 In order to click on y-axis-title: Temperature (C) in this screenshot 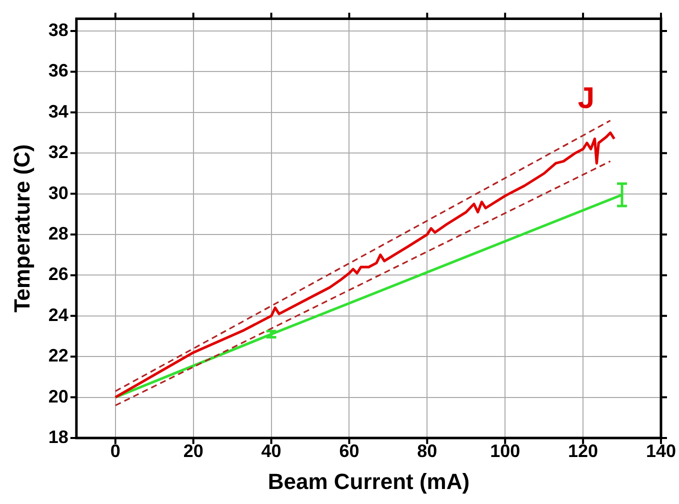, I will do `click(21, 228)`.